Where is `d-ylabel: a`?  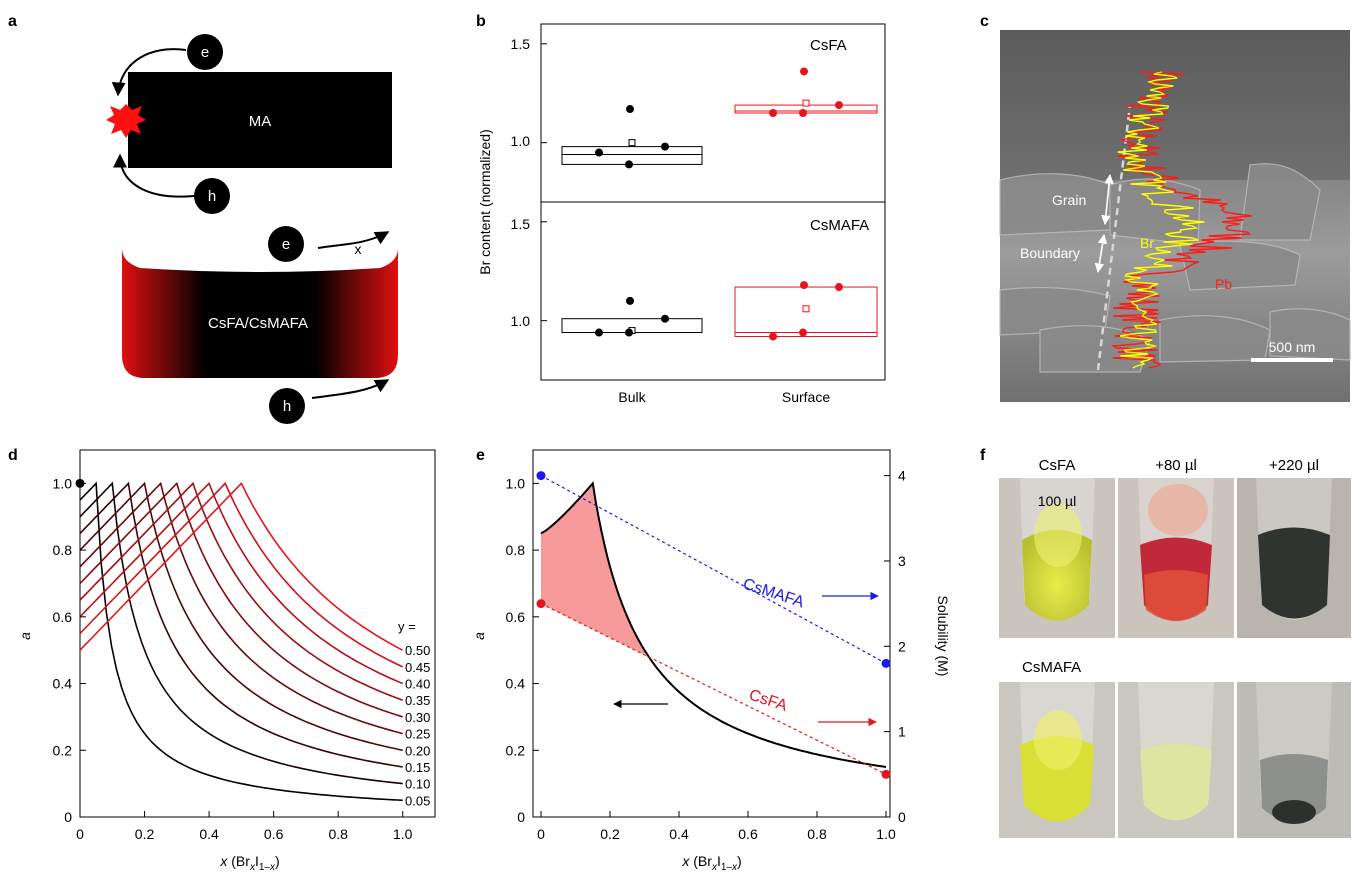 d-ylabel: a is located at coordinates (25, 636).